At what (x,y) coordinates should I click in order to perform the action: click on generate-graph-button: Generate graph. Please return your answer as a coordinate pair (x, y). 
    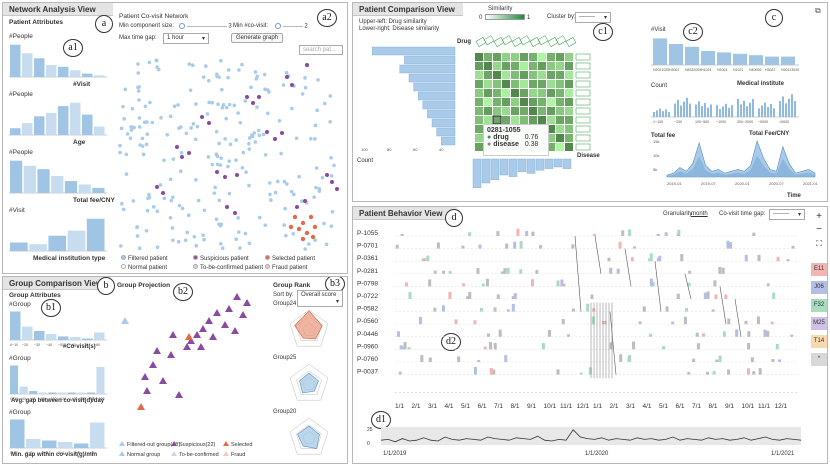
    Looking at the image, I should click on (257, 38).